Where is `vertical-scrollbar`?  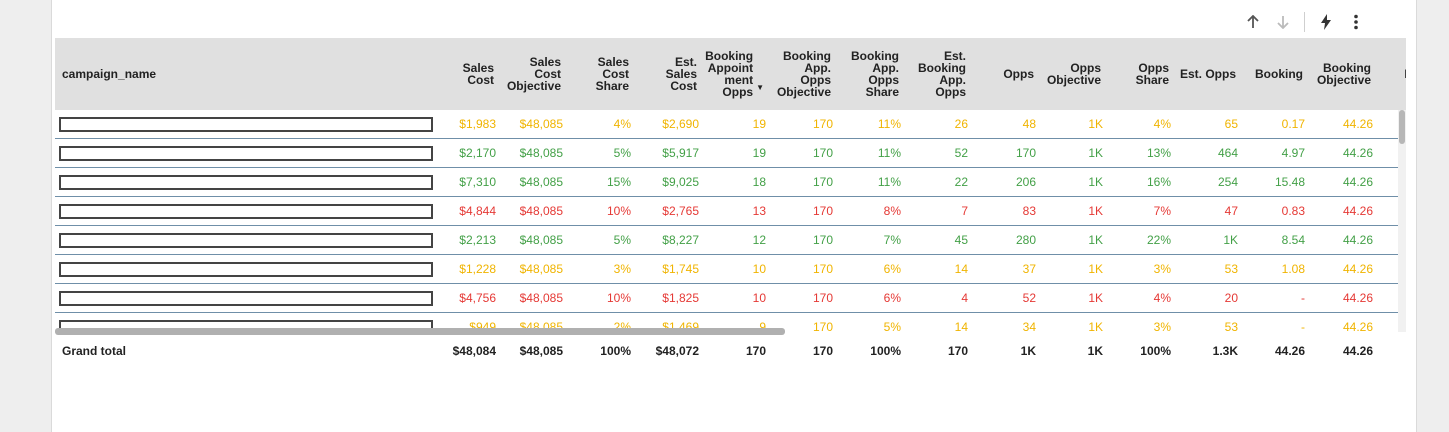
vertical-scrollbar is located at coordinates (1402, 221).